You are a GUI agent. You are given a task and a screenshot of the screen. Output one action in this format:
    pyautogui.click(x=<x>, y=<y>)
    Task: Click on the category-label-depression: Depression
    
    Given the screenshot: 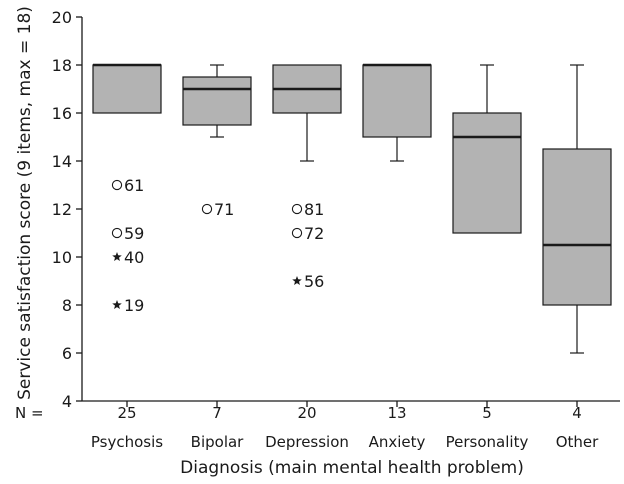 What is the action you would take?
    pyautogui.click(x=307, y=442)
    